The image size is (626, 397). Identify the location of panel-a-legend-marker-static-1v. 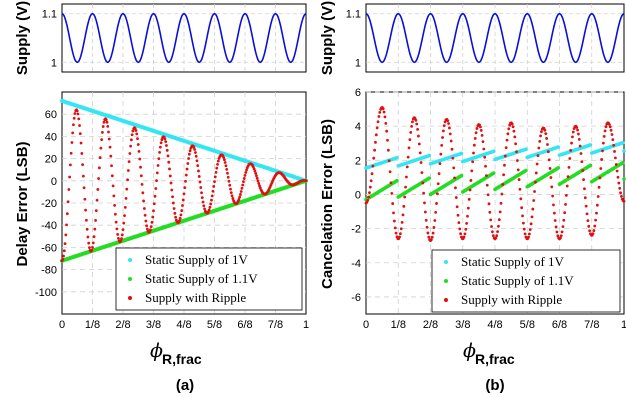
(130, 260).